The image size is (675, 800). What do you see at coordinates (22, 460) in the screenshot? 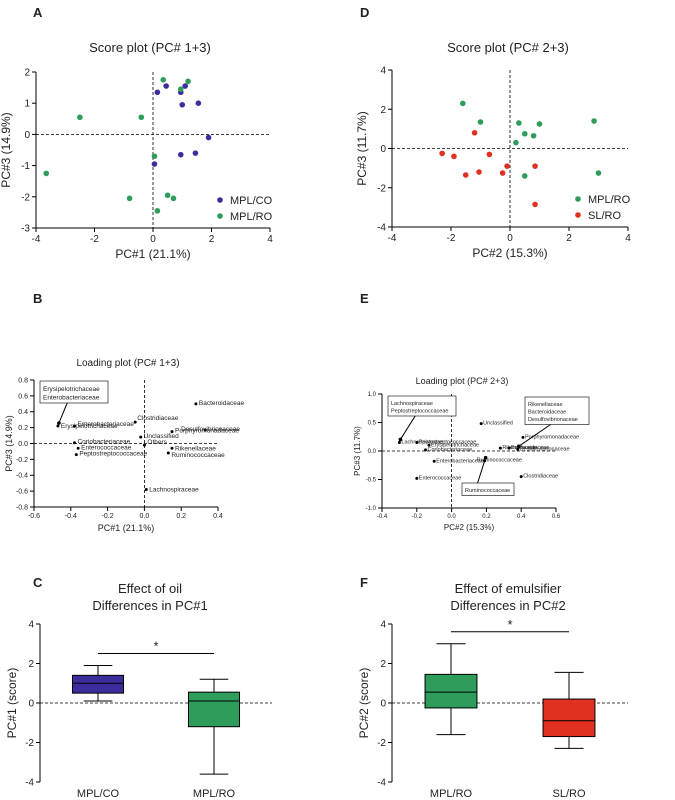
I see `y-tick-label: -0.2` at bounding box center [22, 460].